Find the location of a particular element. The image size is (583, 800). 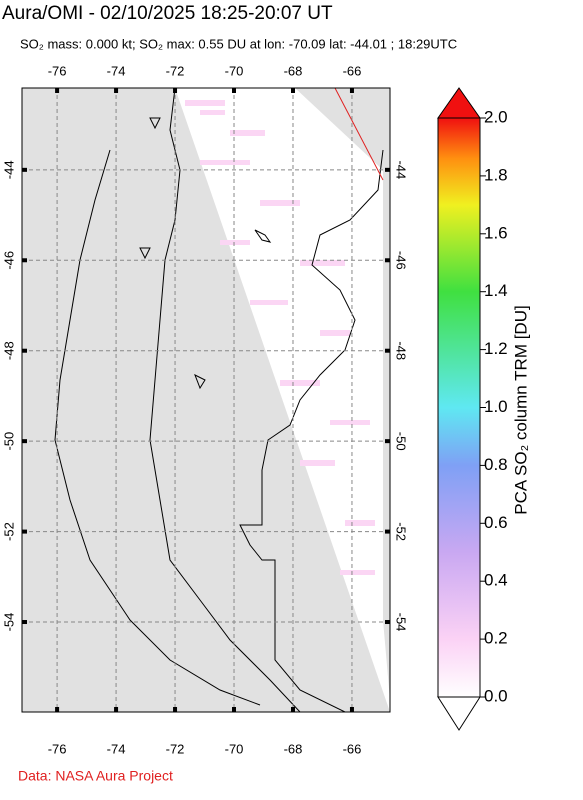

colorbar-tick-label: 2.0 is located at coordinates (496, 116).